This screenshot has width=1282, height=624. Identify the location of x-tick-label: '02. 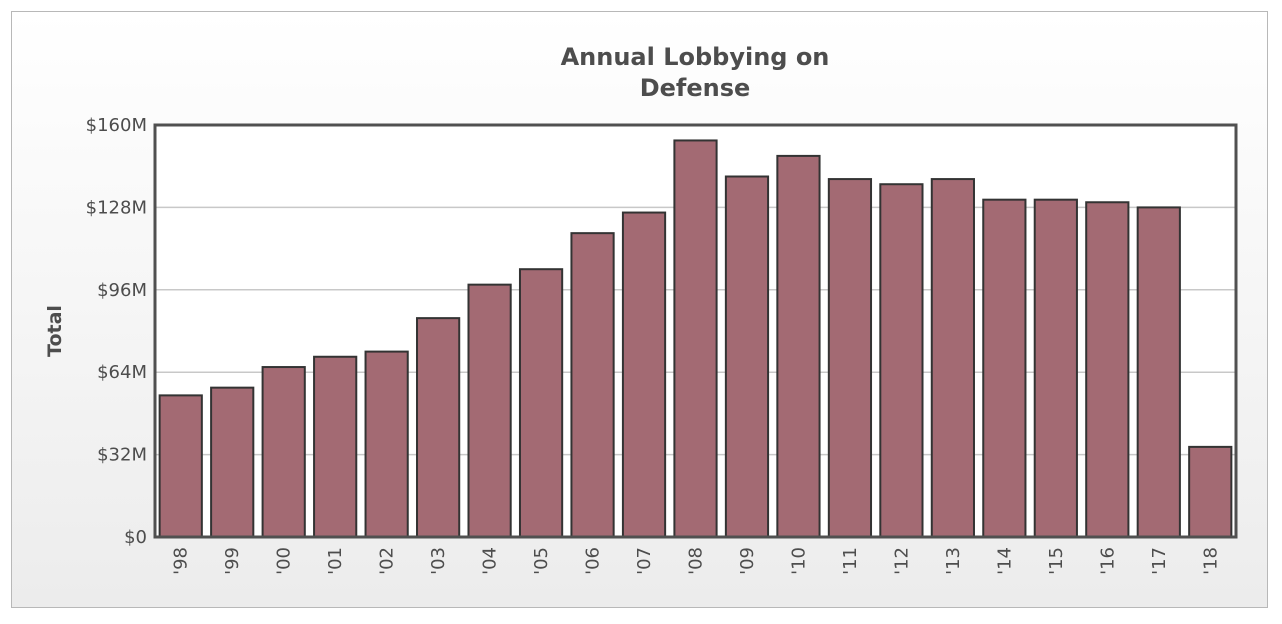
(387, 561).